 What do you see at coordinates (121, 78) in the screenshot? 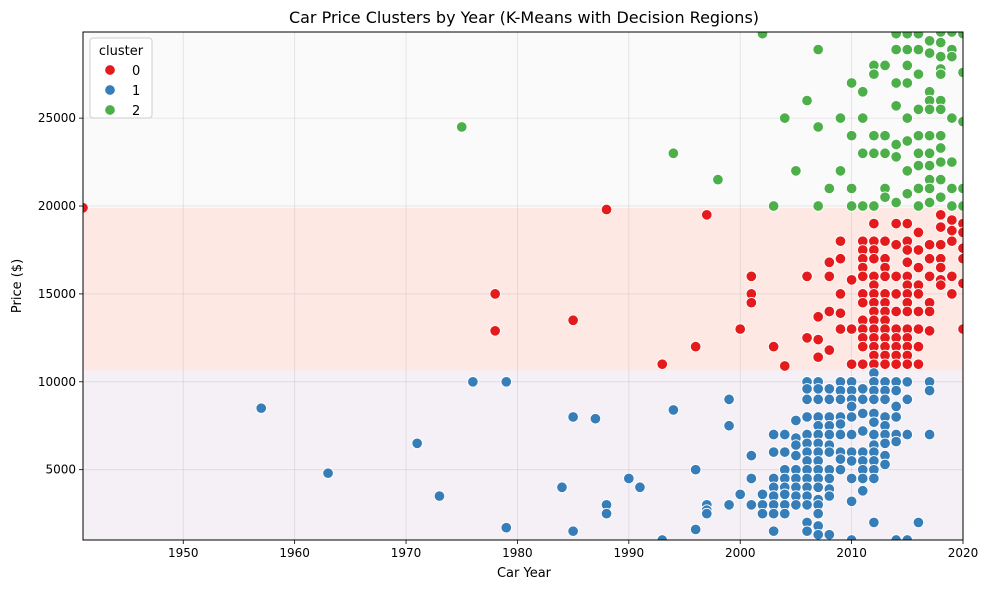
I see `legend-box` at bounding box center [121, 78].